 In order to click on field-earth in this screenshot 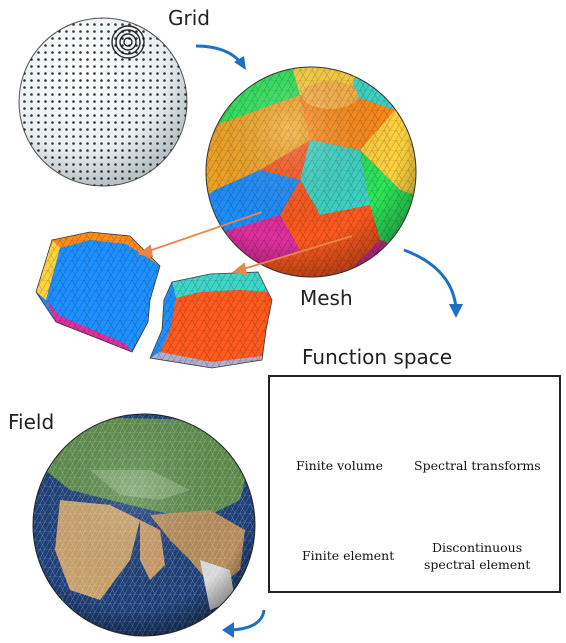, I will do `click(144, 525)`.